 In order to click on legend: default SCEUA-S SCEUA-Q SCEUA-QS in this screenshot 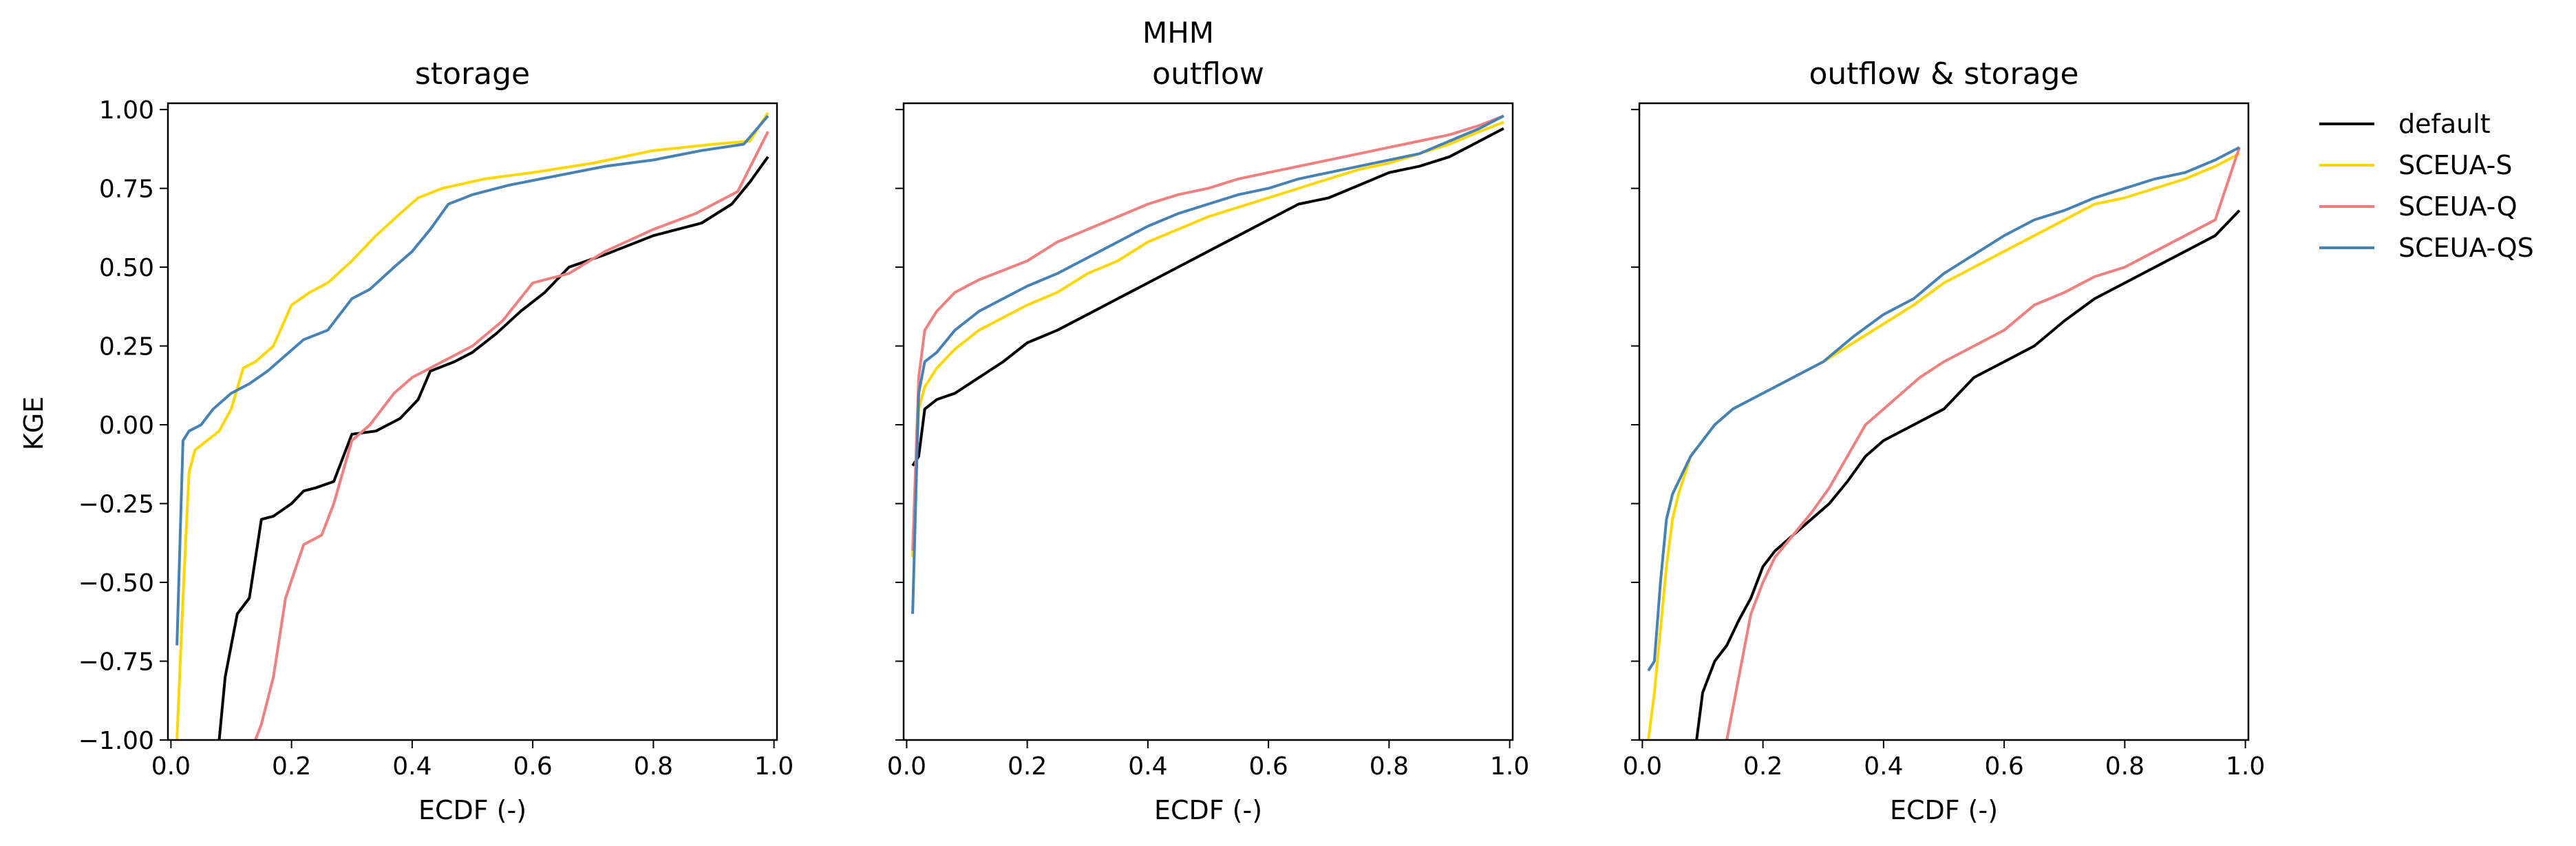, I will do `click(2426, 186)`.